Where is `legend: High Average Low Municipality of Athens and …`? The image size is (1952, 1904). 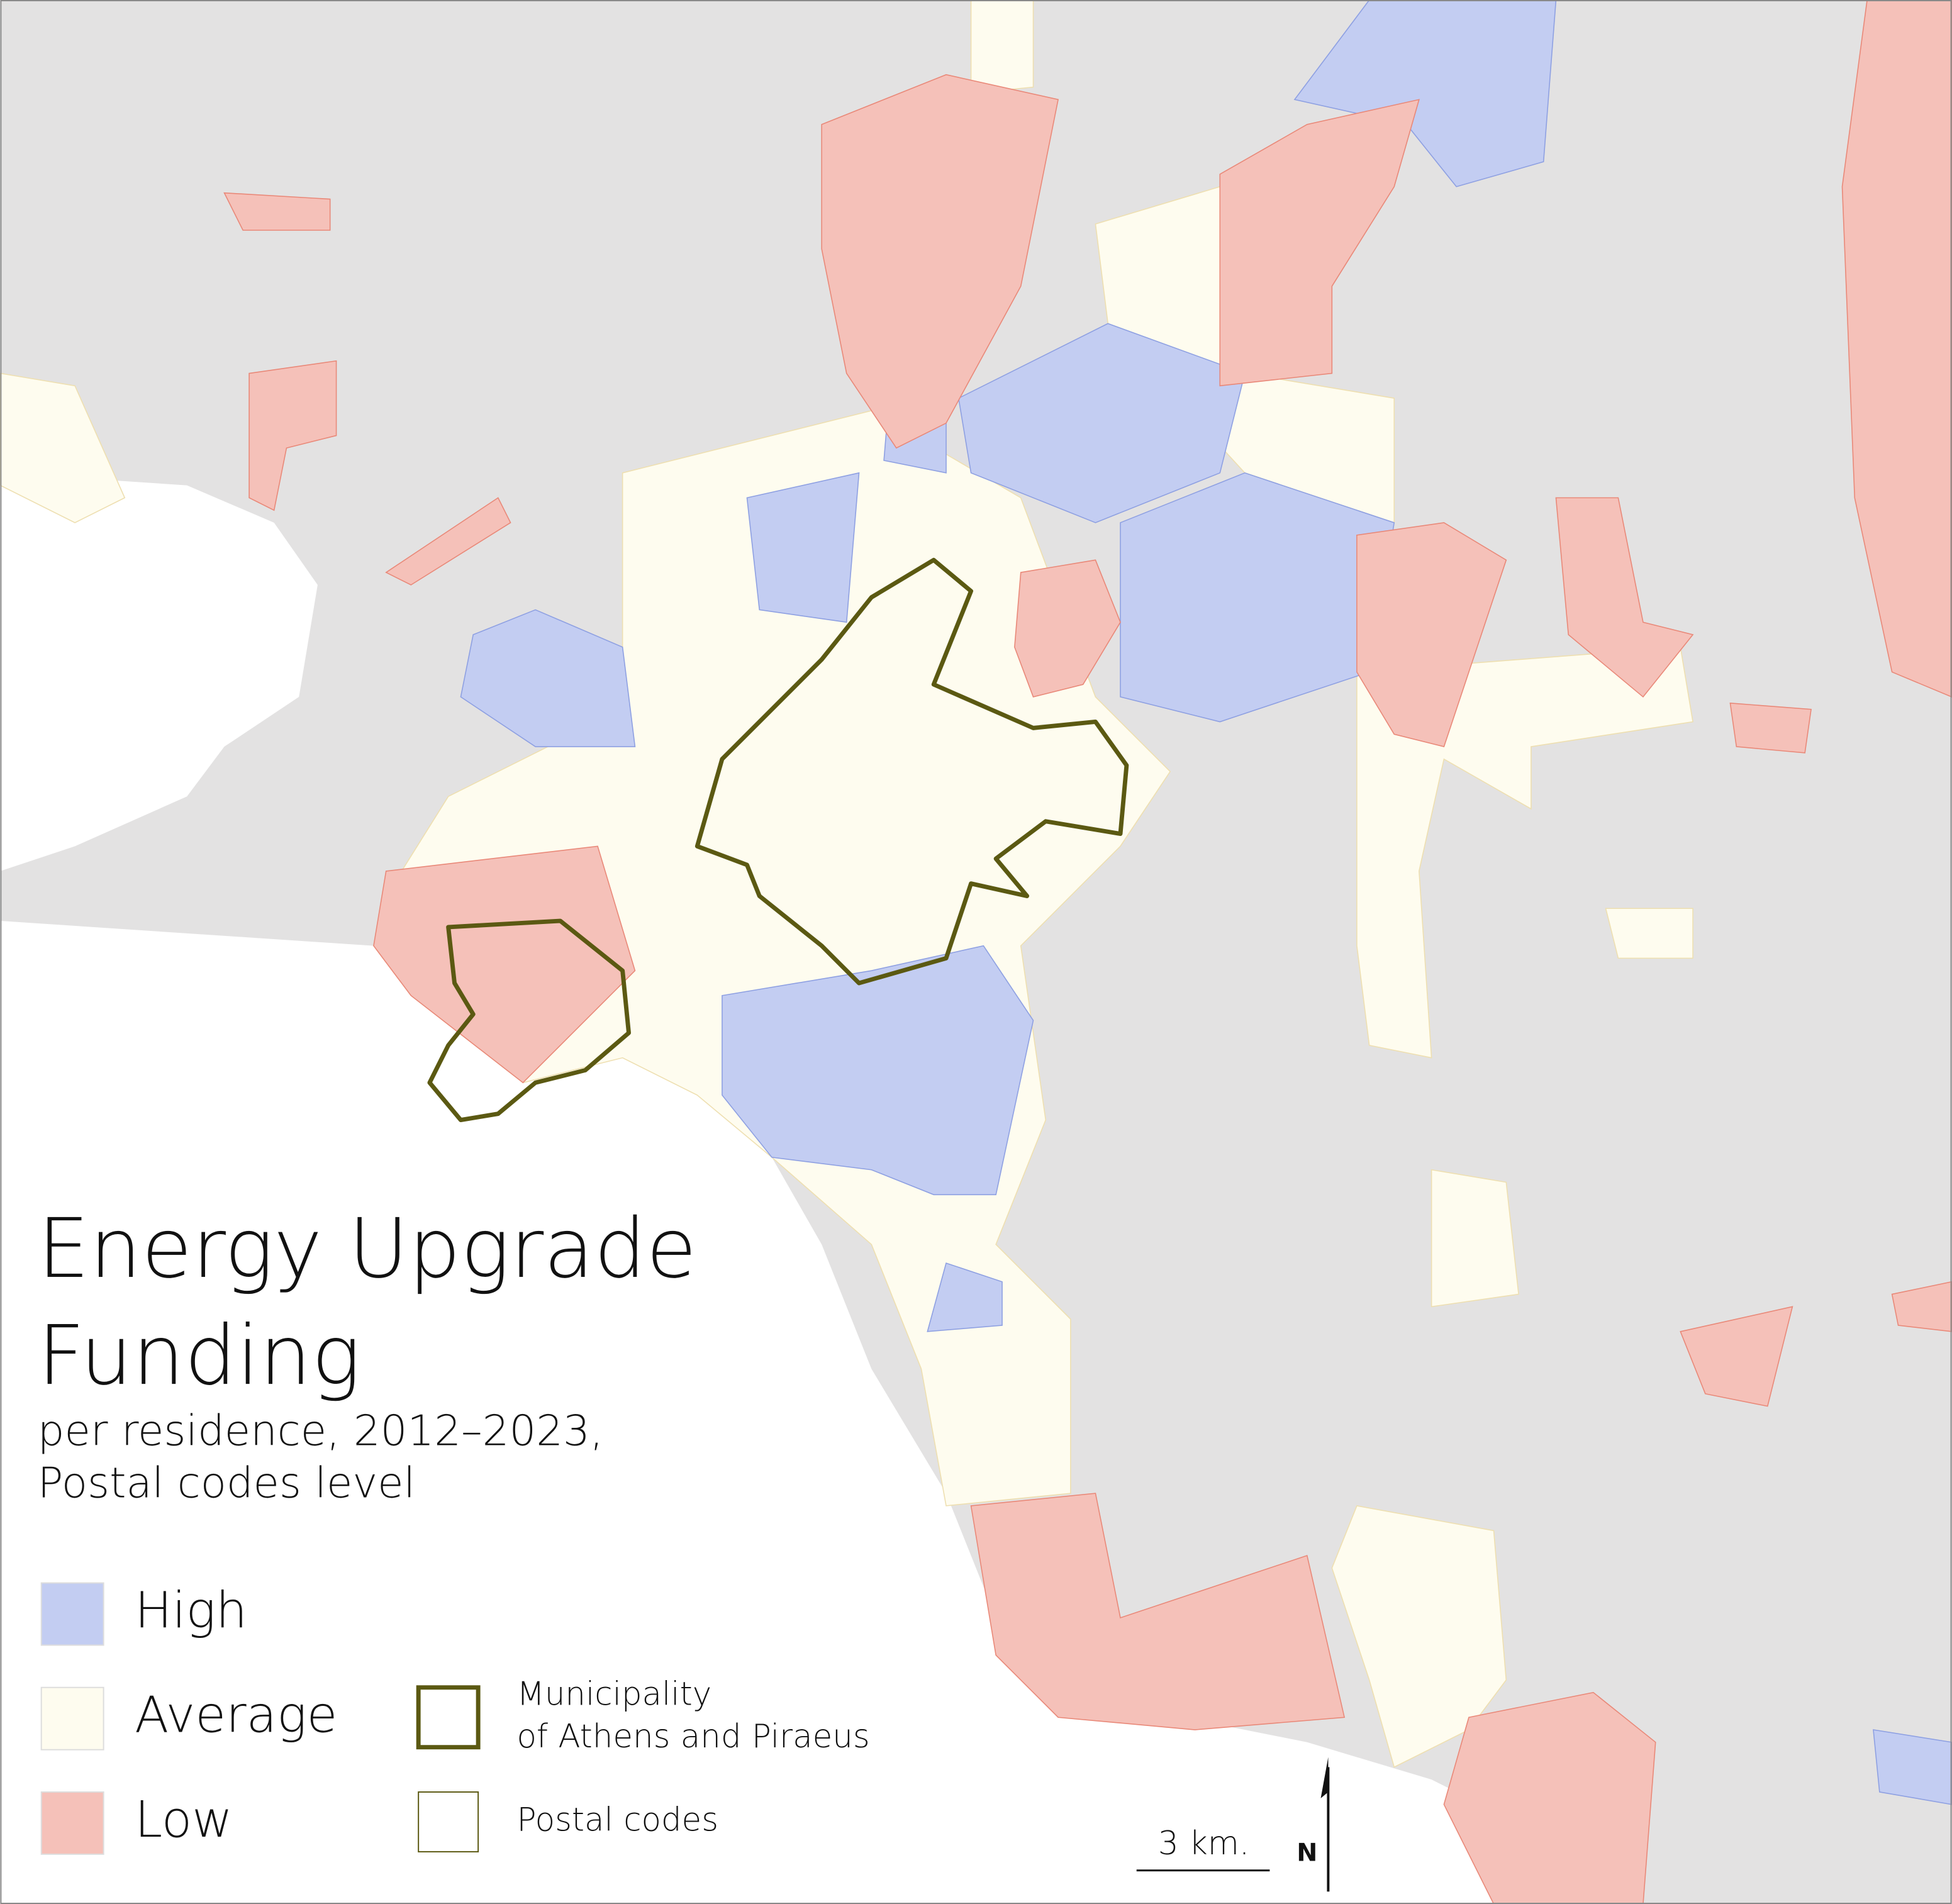
legend: High Average Low Municipality of Athens and … is located at coordinates (455, 1718).